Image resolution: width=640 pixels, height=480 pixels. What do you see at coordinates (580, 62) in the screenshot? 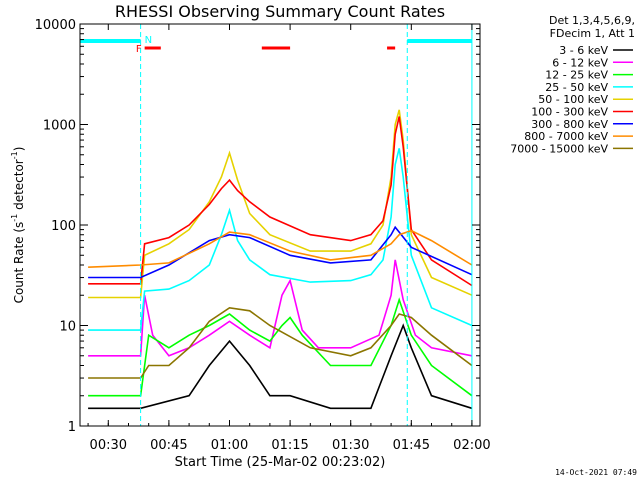
I see `legend-label-6-12-kev: 6 - 12 keV` at bounding box center [580, 62].